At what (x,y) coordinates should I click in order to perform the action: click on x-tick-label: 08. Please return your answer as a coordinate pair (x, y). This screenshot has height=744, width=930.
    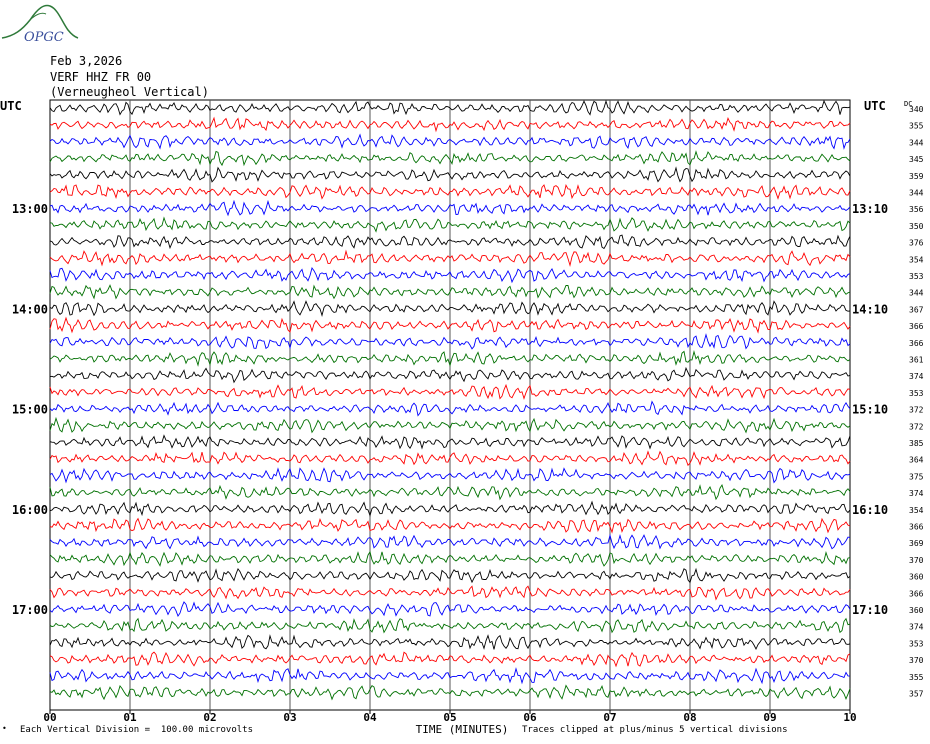
    Looking at the image, I should click on (689, 717).